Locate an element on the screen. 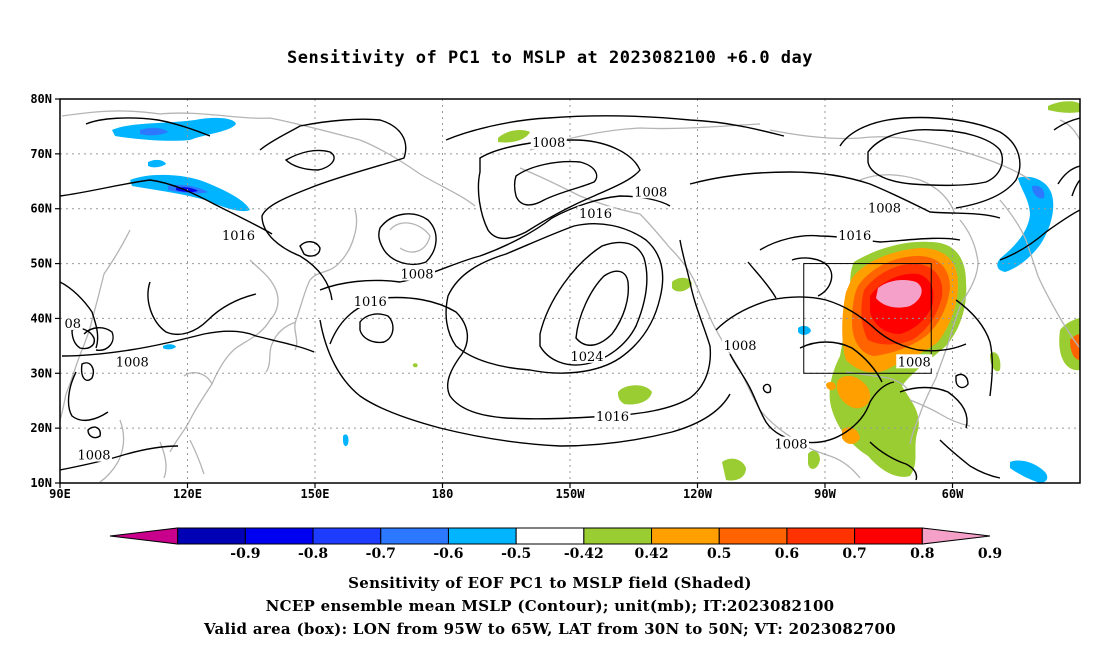 The height and width of the screenshot is (650, 1100). lon-tick-label: 150W is located at coordinates (571, 494).